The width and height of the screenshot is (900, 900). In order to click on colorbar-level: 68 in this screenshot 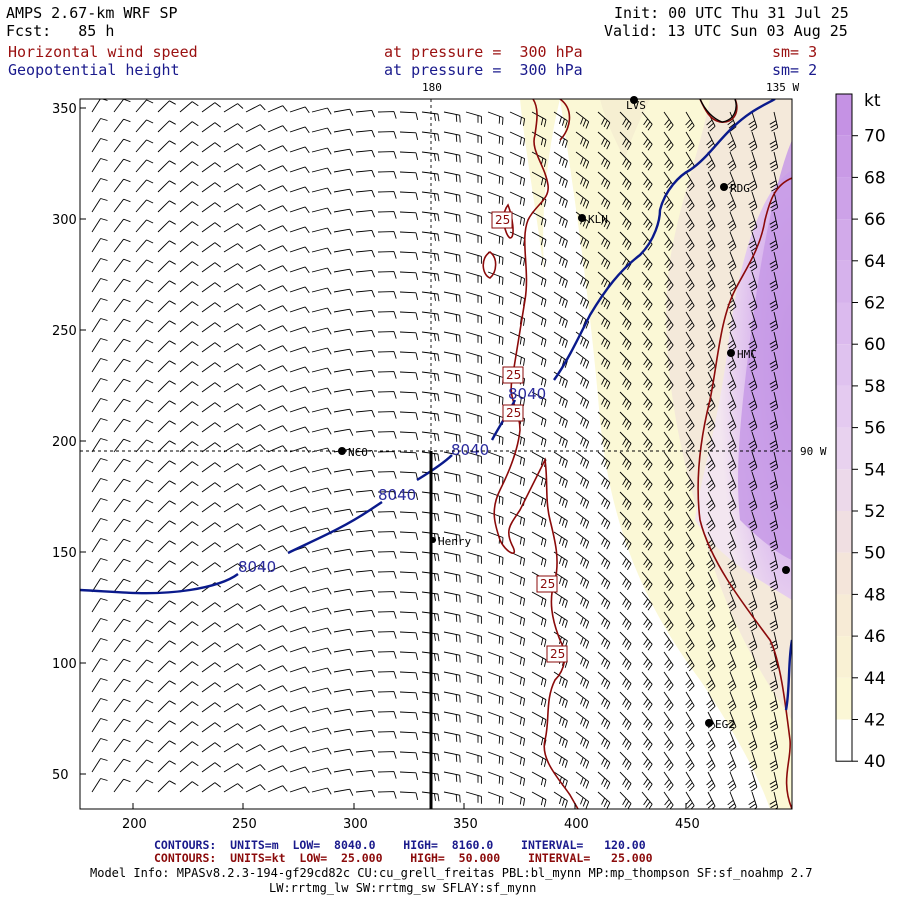, I will do `click(875, 178)`.